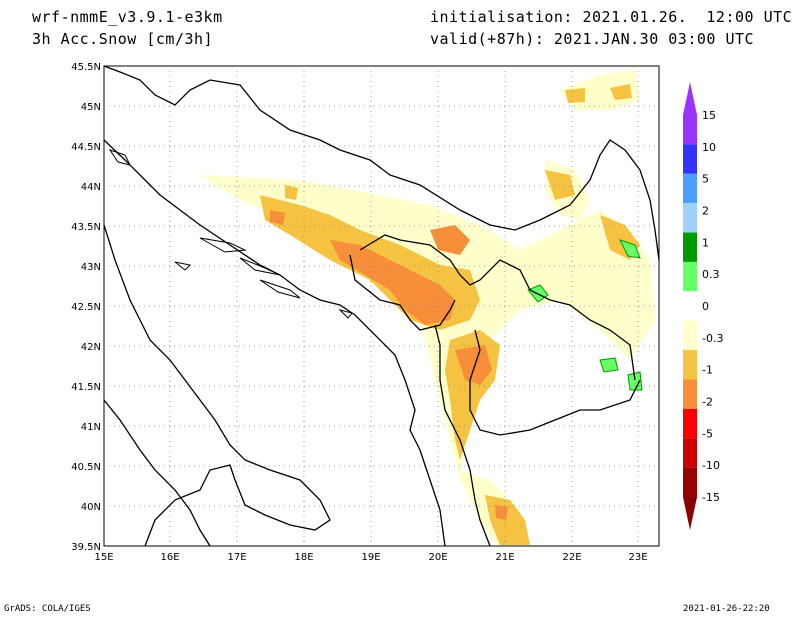 This screenshot has height=618, width=800. Describe the element at coordinates (711, 497) in the screenshot. I see `colorbar-label: -15` at that location.